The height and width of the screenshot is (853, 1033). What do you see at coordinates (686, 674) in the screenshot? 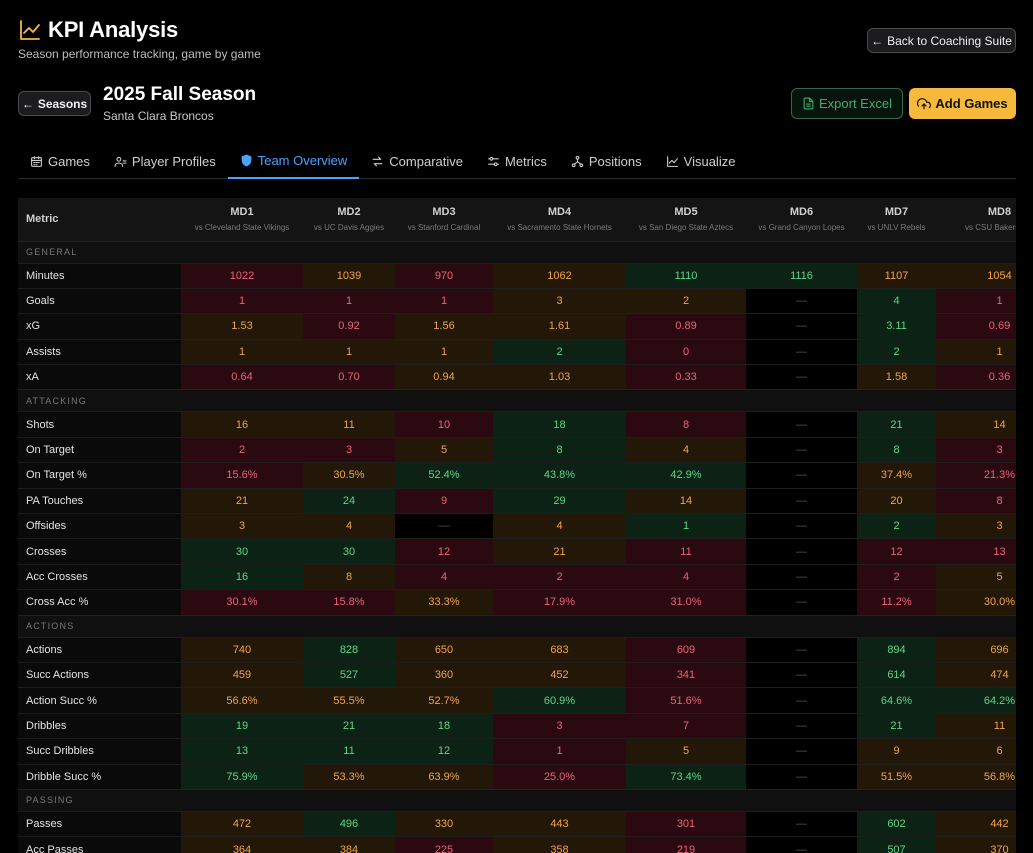
I see `kpi-value-cell: 341` at bounding box center [686, 674].